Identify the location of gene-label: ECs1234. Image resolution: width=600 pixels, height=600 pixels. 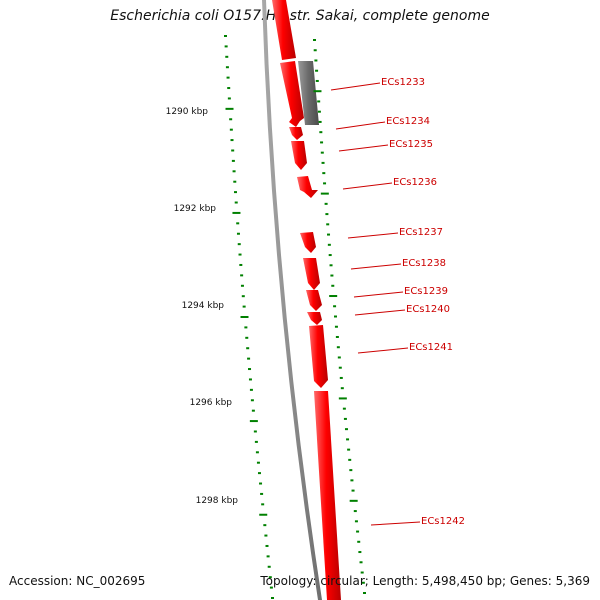
(408, 121).